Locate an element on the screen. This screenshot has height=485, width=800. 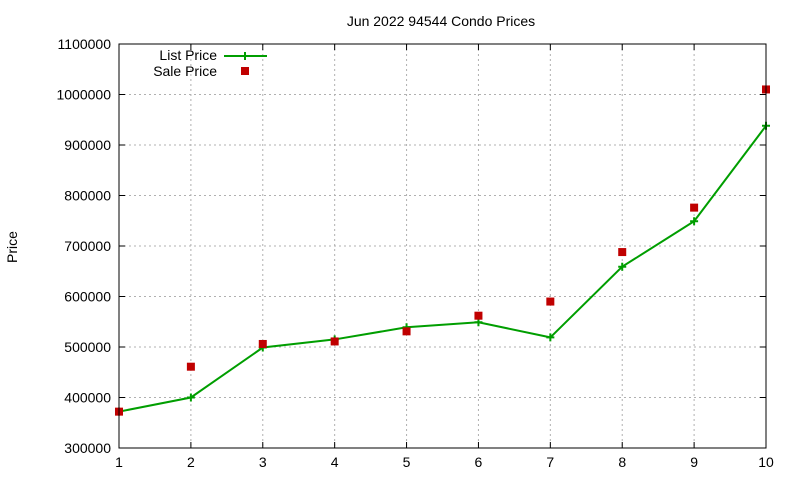
y-tick-label: 800000 is located at coordinates (87, 196).